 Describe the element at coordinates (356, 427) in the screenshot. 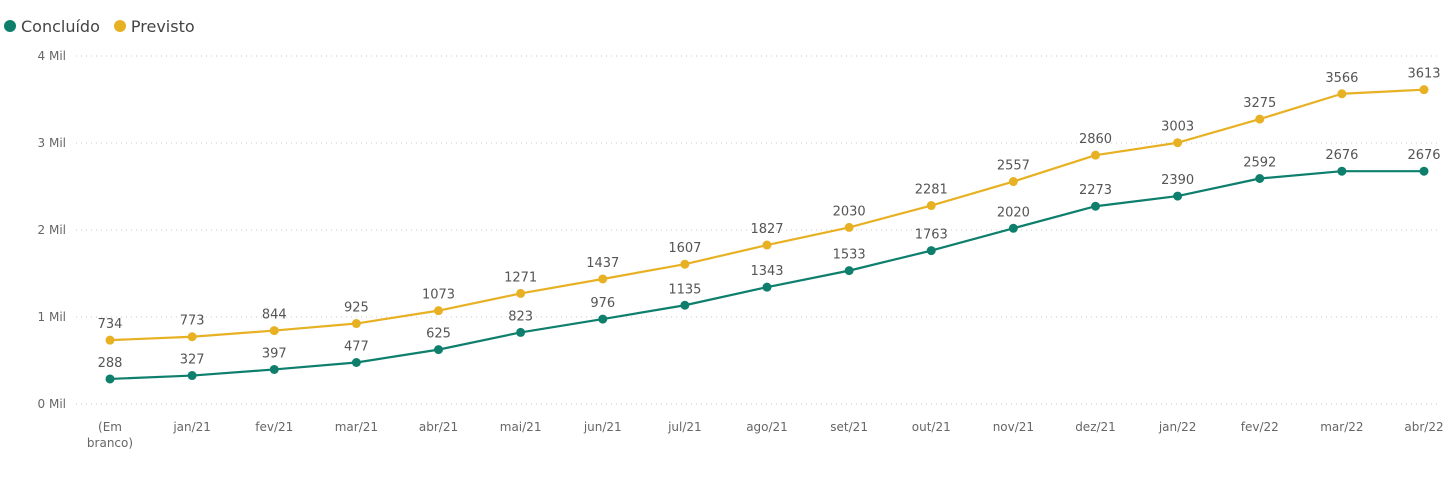

I see `x-tick-label: mar/21` at that location.